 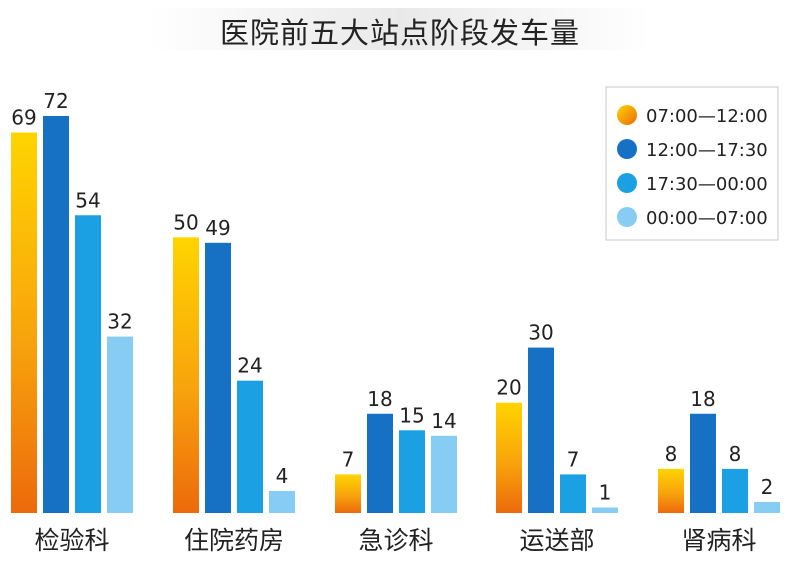 I want to click on legend-label: 12:00—17:30, so click(x=707, y=150).